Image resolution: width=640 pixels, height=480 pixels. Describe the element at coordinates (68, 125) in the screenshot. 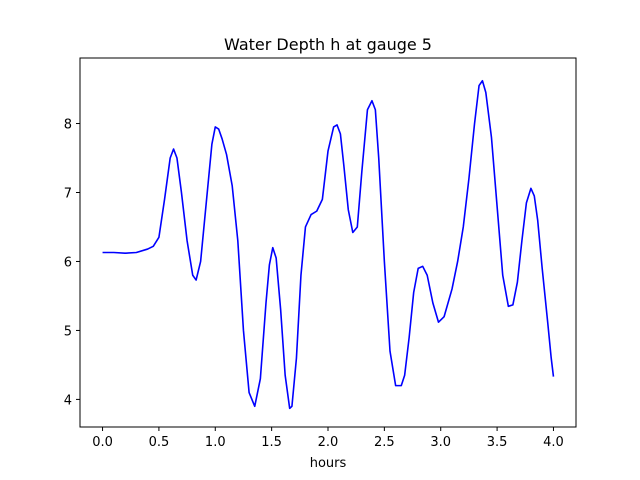

I see `y-tick-label: 8` at that location.